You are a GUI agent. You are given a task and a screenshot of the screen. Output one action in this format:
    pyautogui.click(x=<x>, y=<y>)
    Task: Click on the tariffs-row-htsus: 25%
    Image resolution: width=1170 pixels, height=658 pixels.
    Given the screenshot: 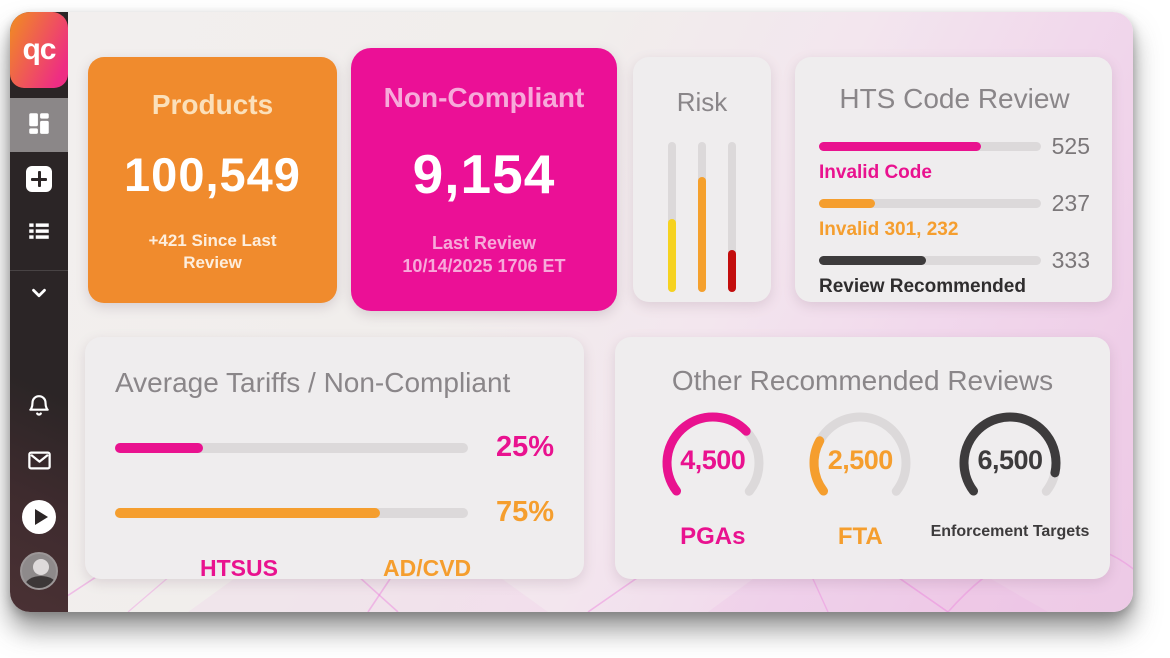 What is the action you would take?
    pyautogui.click(x=334, y=447)
    